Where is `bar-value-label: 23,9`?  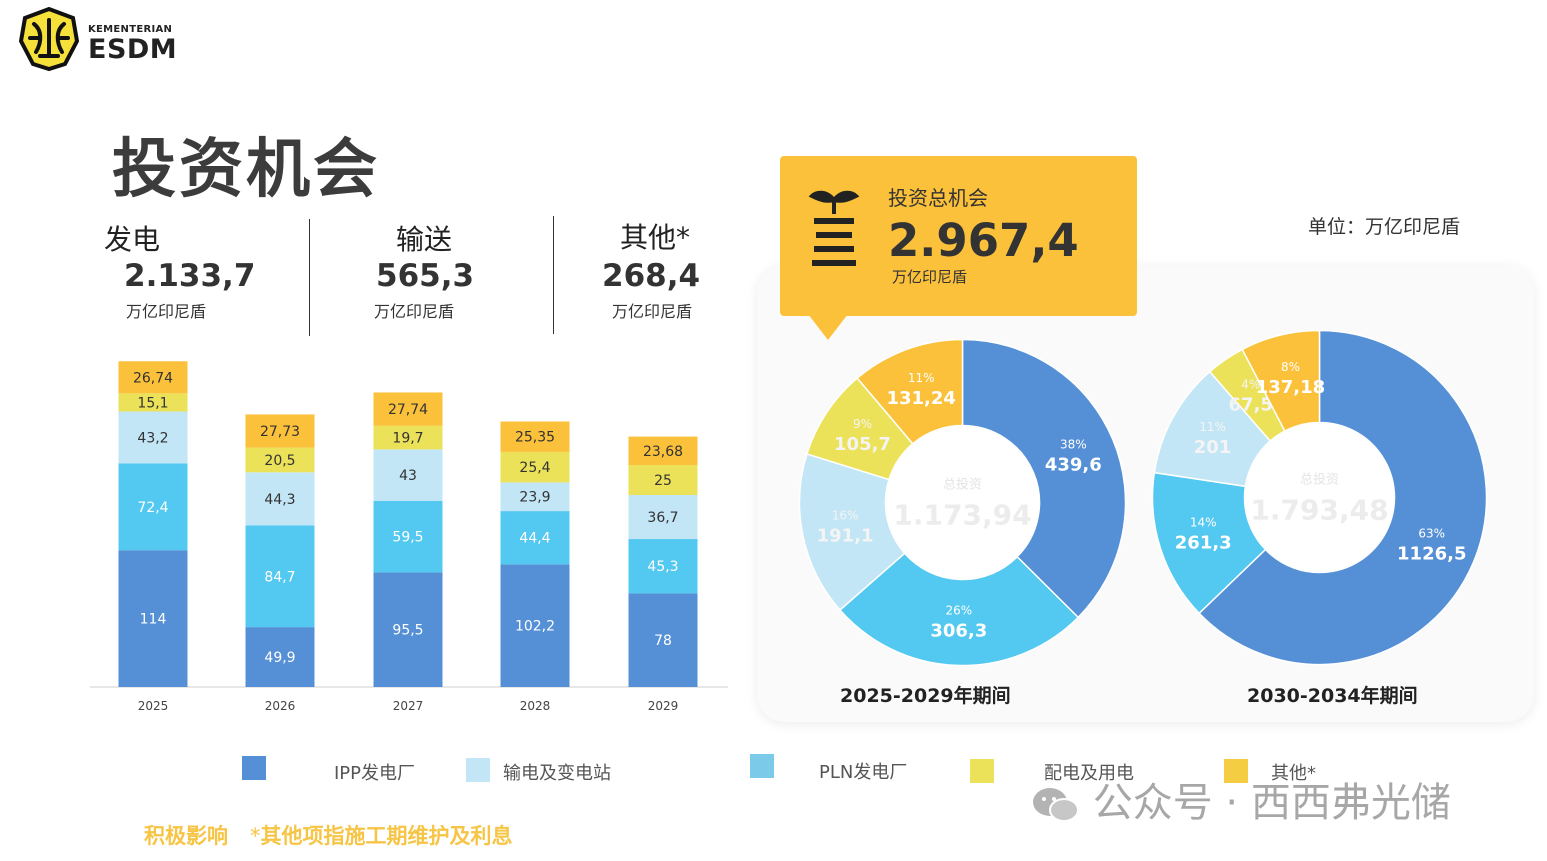
bar-value-label: 23,9 is located at coordinates (534, 498).